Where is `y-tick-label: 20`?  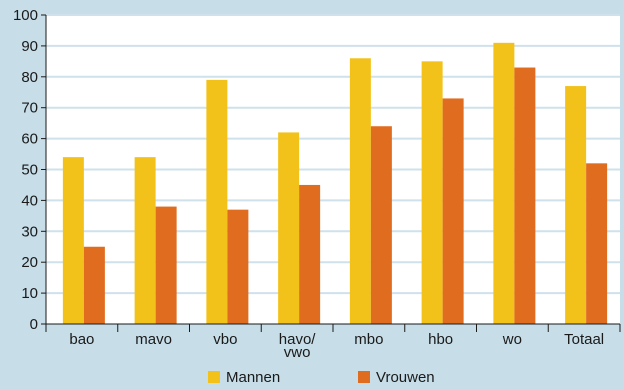
y-tick-label: 20 is located at coordinates (29, 262).